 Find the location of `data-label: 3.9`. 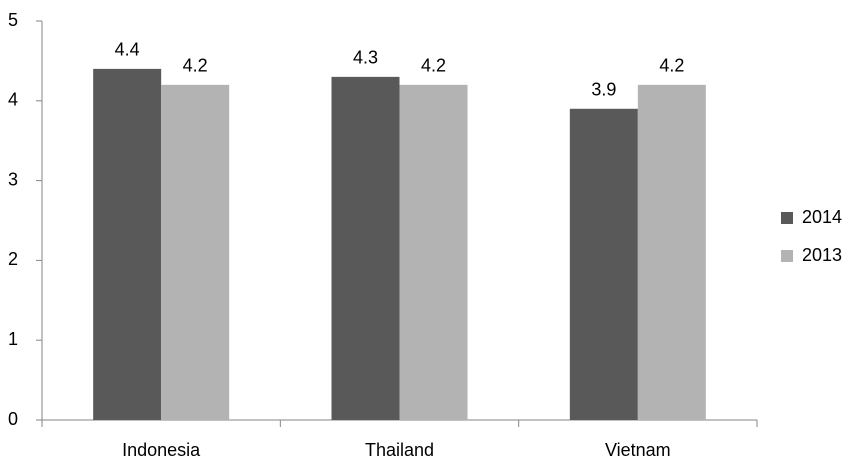

data-label: 3.9 is located at coordinates (603, 90).